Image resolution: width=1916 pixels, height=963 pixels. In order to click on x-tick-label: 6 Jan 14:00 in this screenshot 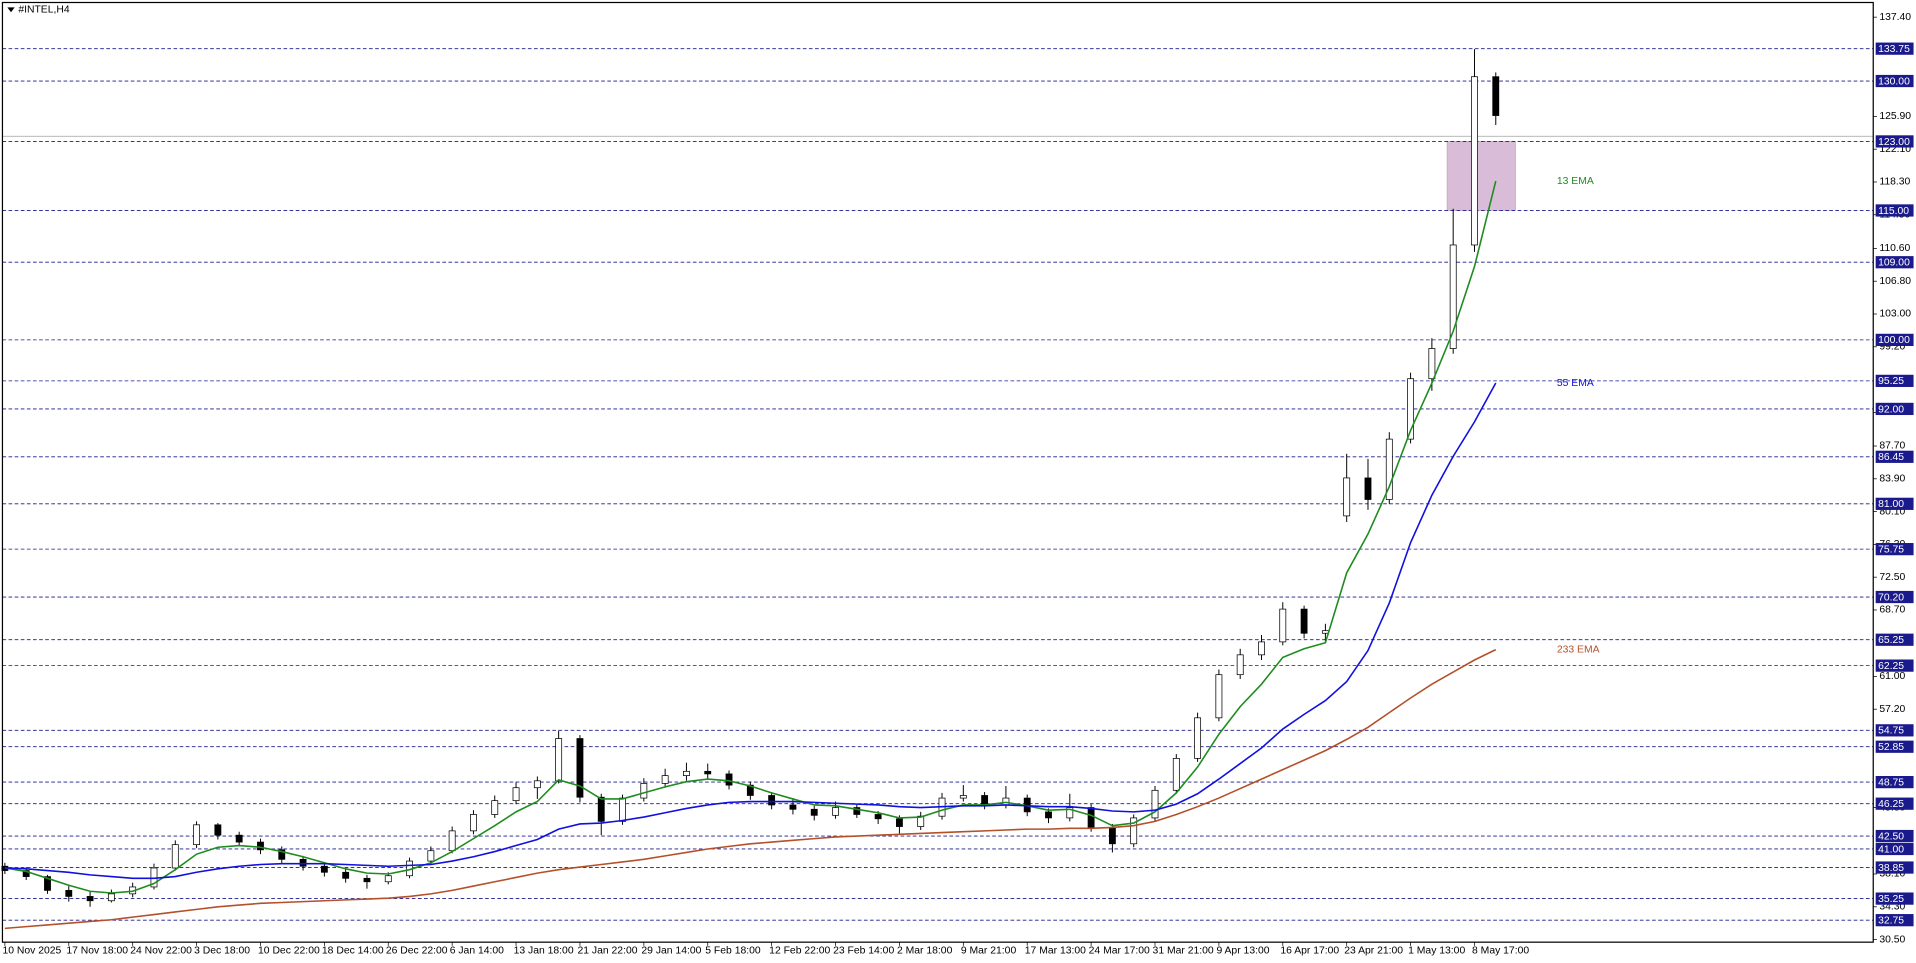, I will do `click(477, 950)`.